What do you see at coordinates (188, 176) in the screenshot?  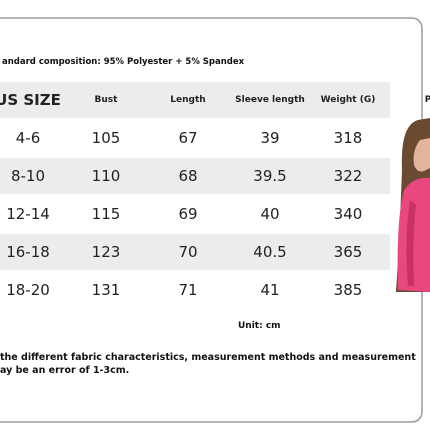 I see `table-cell: 68` at bounding box center [188, 176].